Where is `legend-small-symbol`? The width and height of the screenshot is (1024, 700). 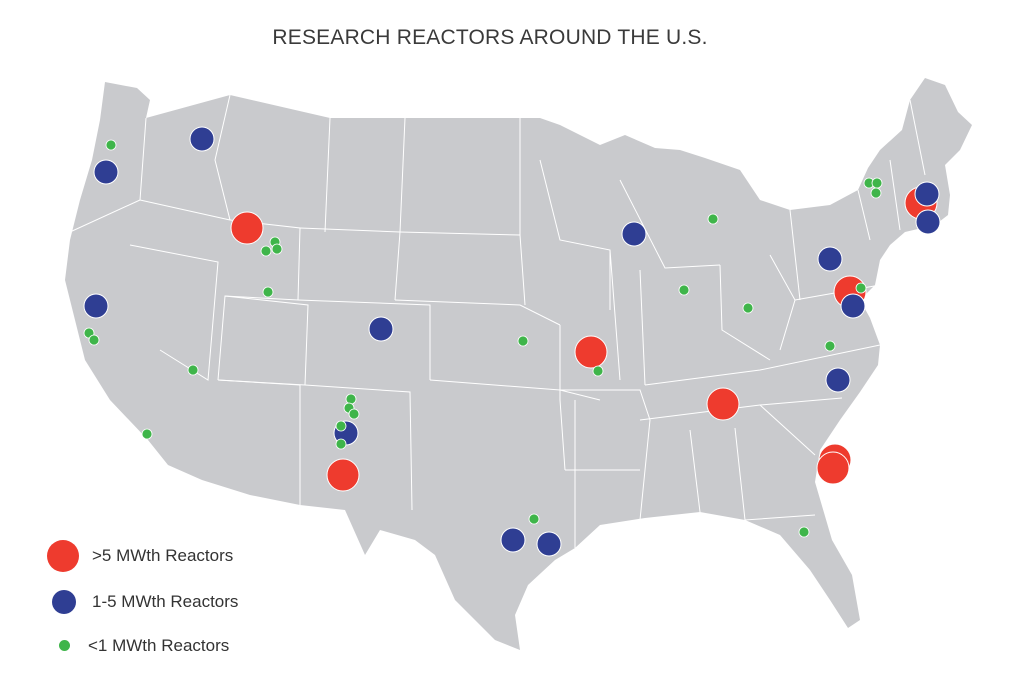
legend-small-symbol is located at coordinates (64, 645).